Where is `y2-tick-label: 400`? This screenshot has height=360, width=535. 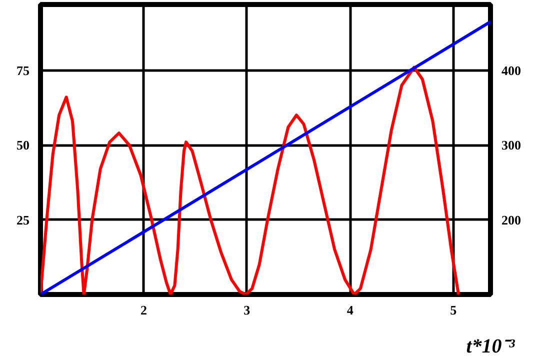
y2-tick-label: 400 is located at coordinates (511, 70).